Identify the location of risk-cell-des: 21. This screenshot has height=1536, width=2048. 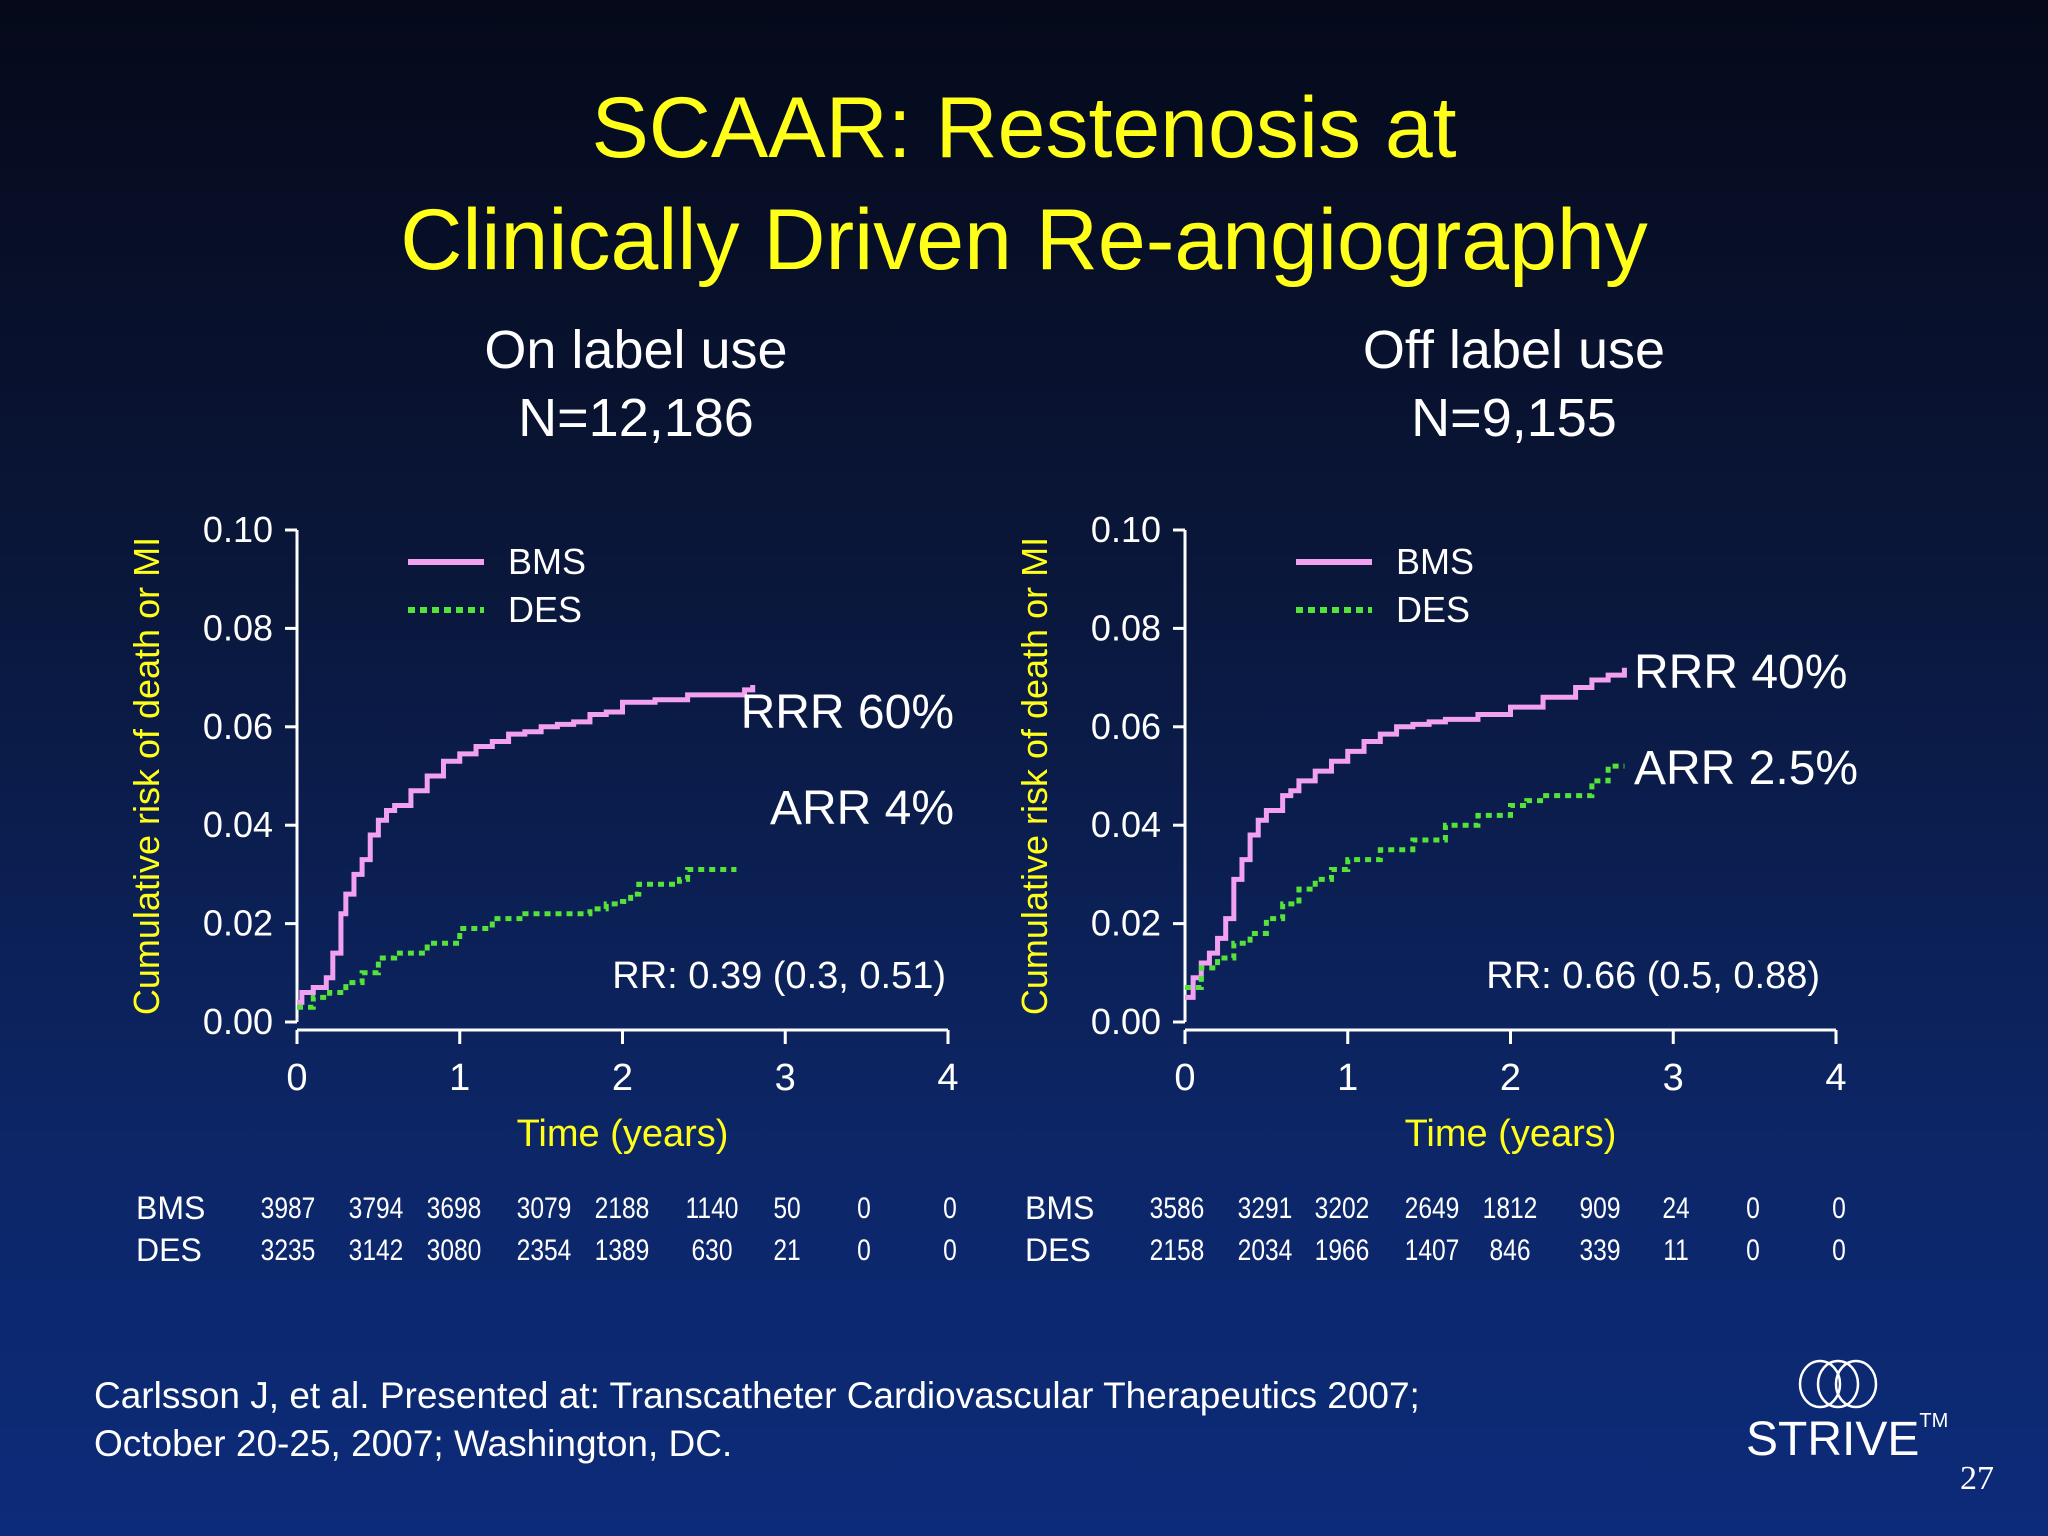
(787, 1250).